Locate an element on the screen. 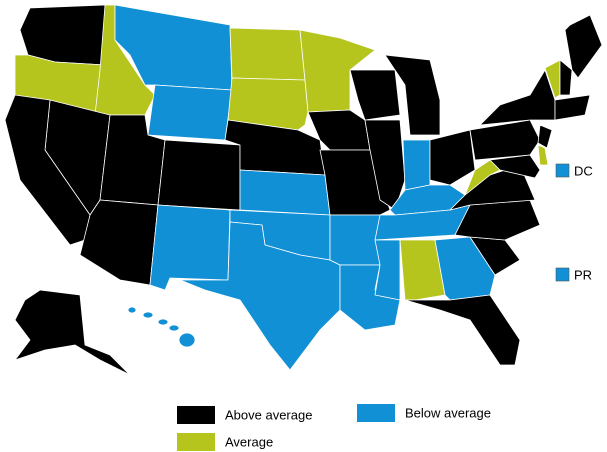 This screenshot has width=607, height=452. territories: DC PR is located at coordinates (574, 222).